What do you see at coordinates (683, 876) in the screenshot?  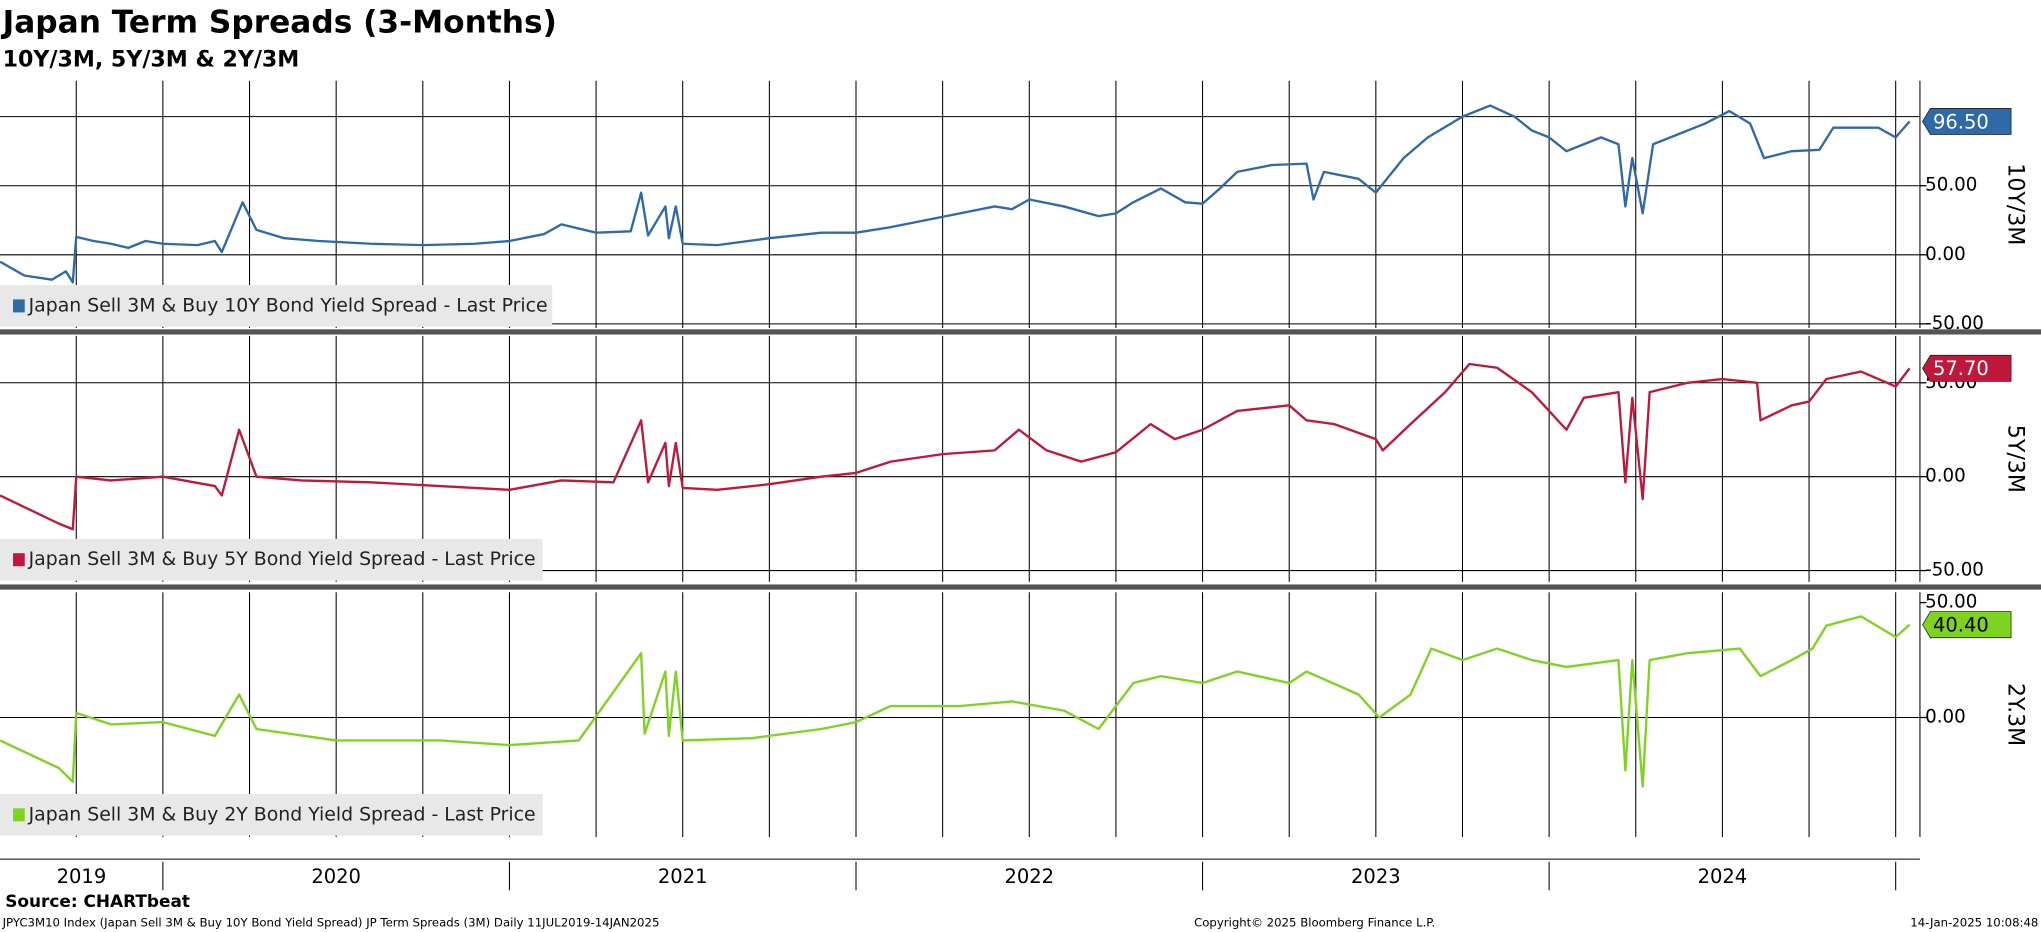 I see `x-tick-label: 2021` at bounding box center [683, 876].